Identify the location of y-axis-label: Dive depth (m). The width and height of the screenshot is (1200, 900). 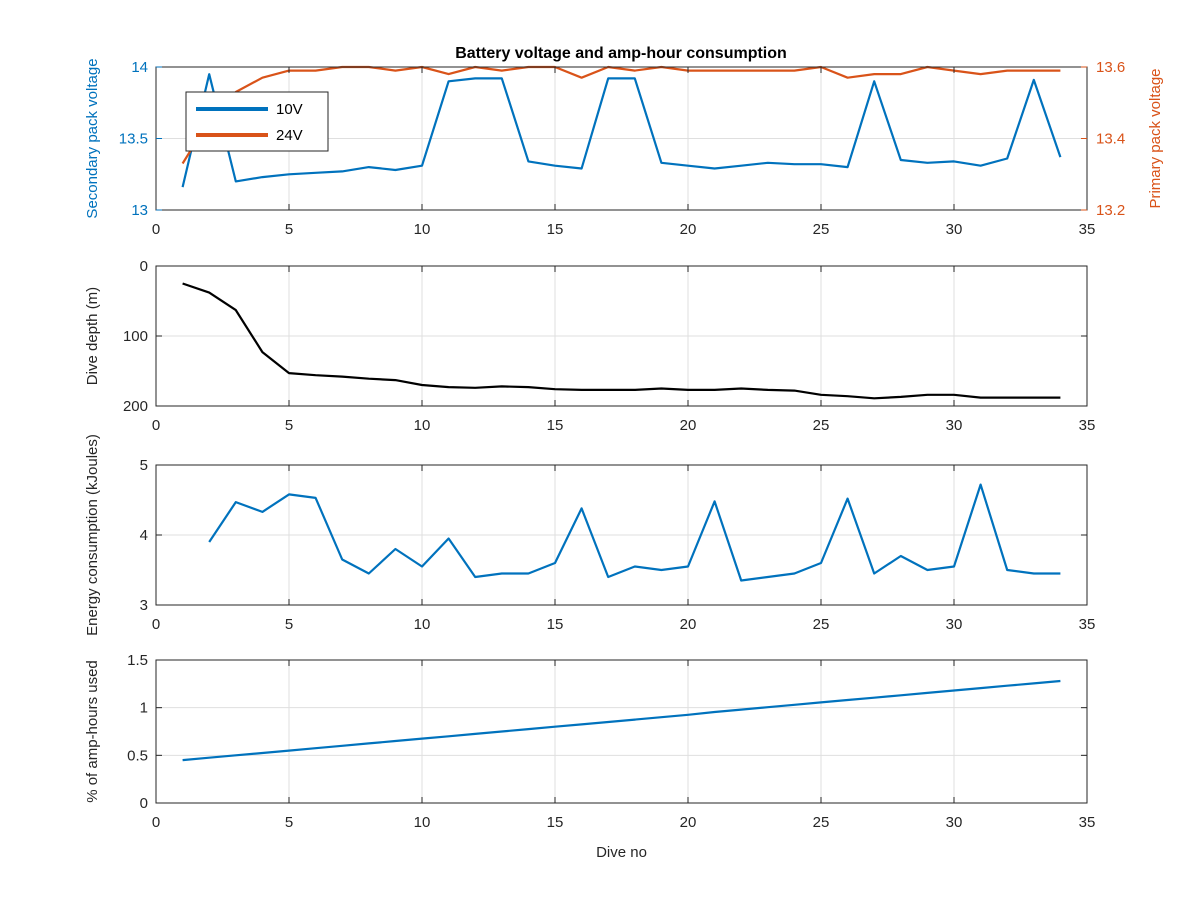
(92, 336).